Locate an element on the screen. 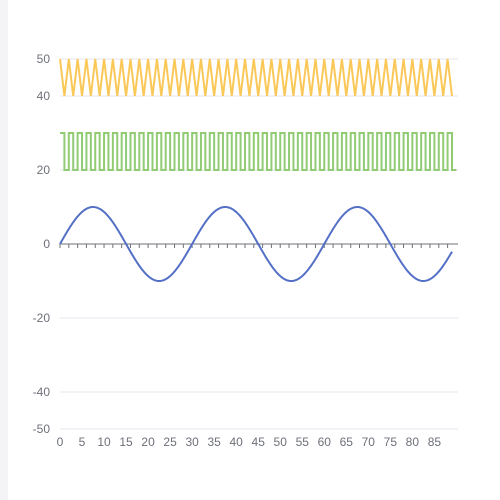 This screenshot has width=500, height=500. x-tick-label: 10 is located at coordinates (104, 442).